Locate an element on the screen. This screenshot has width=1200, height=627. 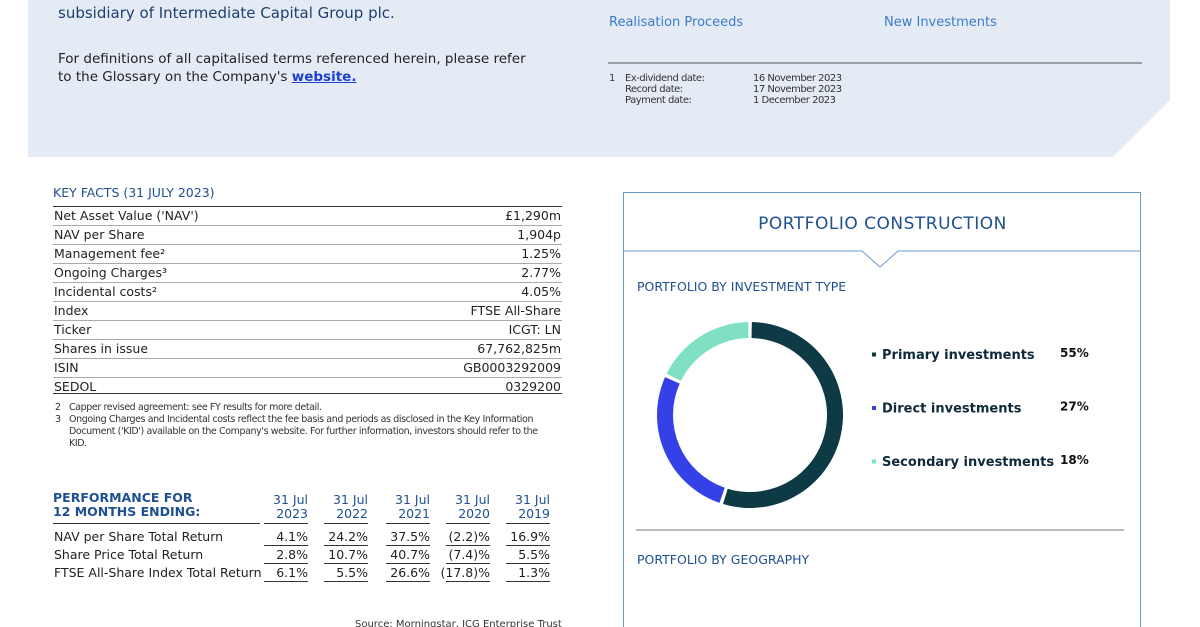
section-title: PORTFOLIO BY GEOGRAPHY is located at coordinates (723, 559).